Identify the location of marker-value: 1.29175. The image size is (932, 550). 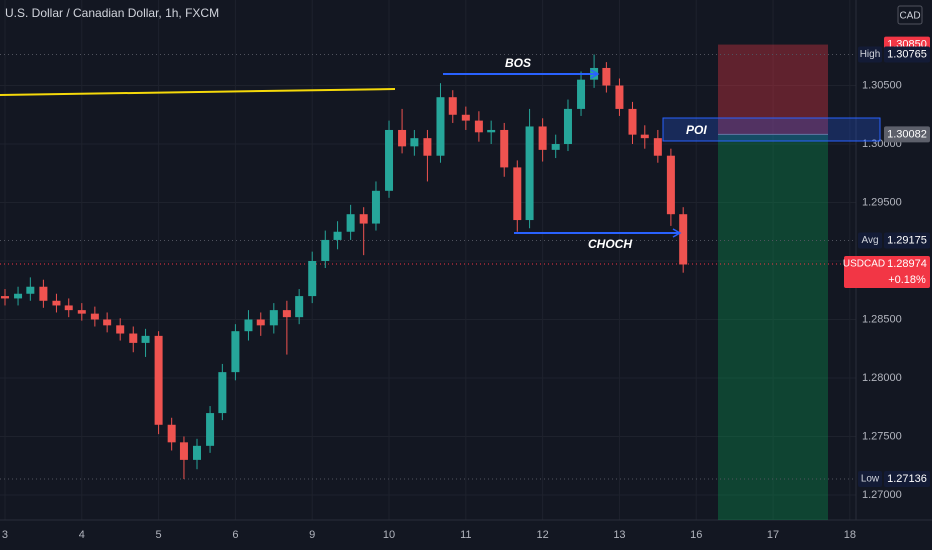
(907, 240).